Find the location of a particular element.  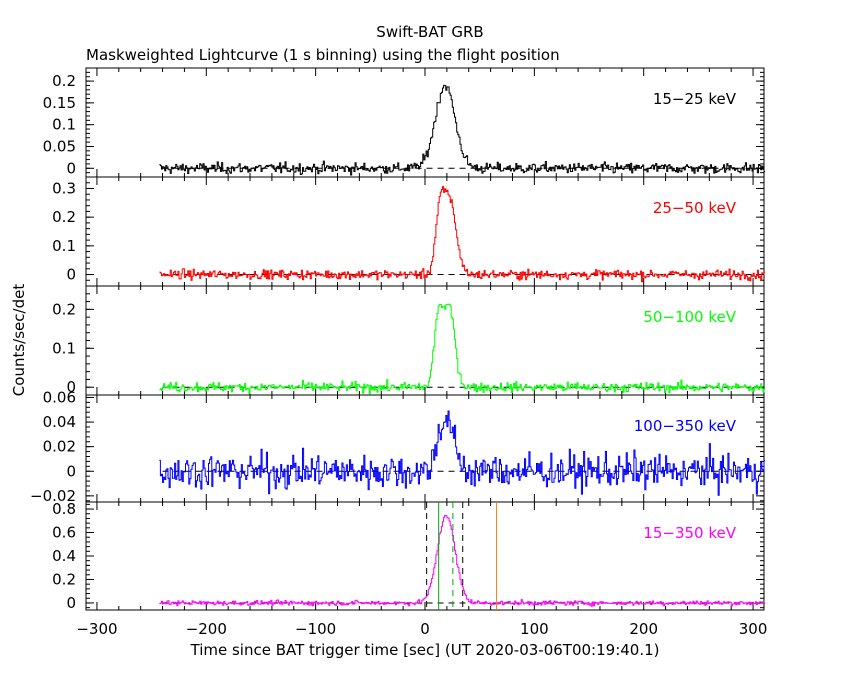

chart-title: Swift-BAT GRB is located at coordinates (429, 32).